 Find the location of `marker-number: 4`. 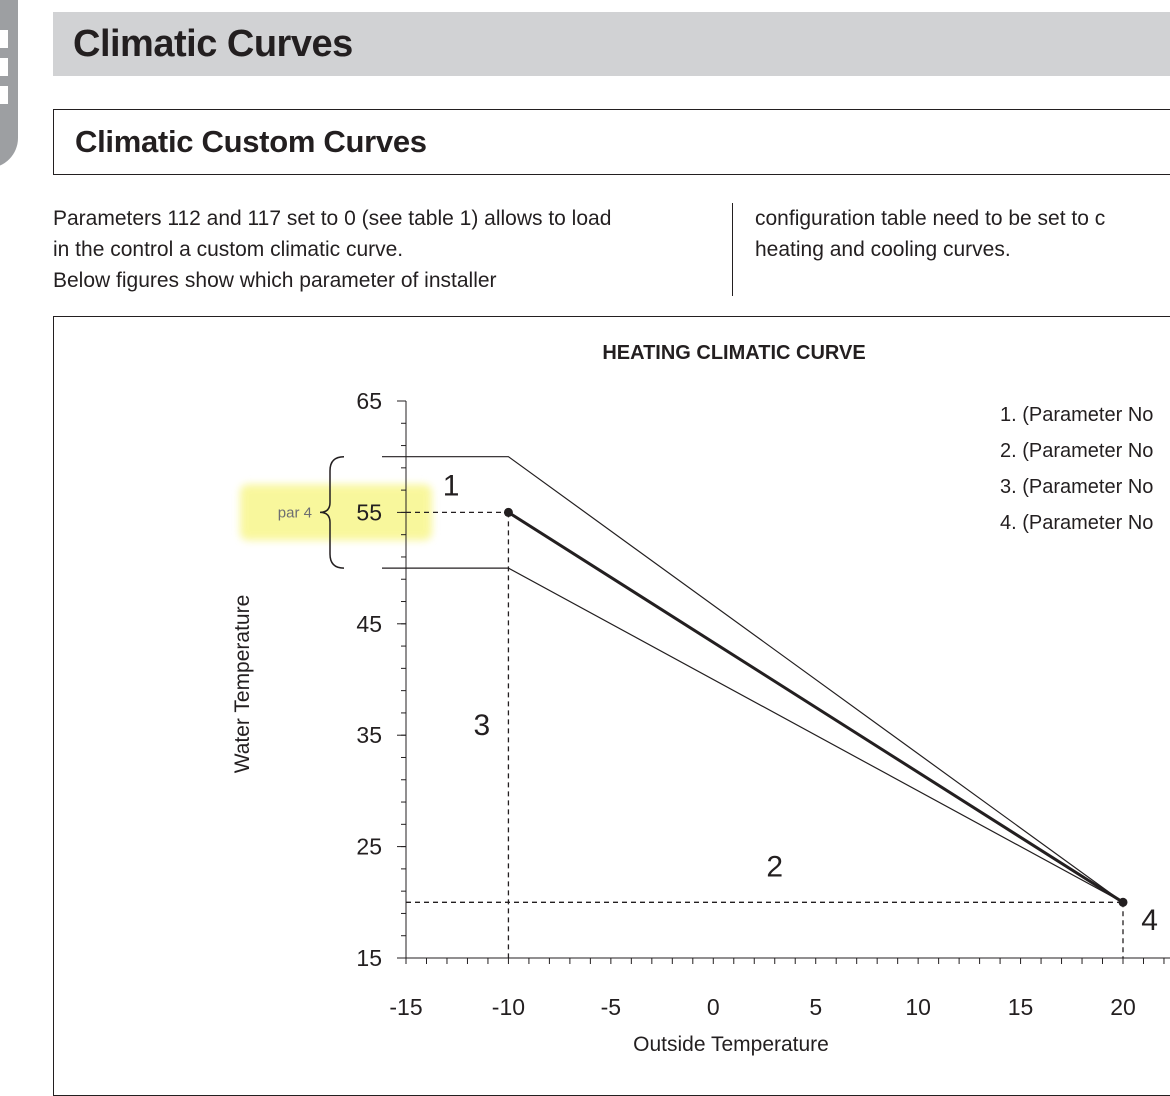

marker-number: 4 is located at coordinates (1149, 920).